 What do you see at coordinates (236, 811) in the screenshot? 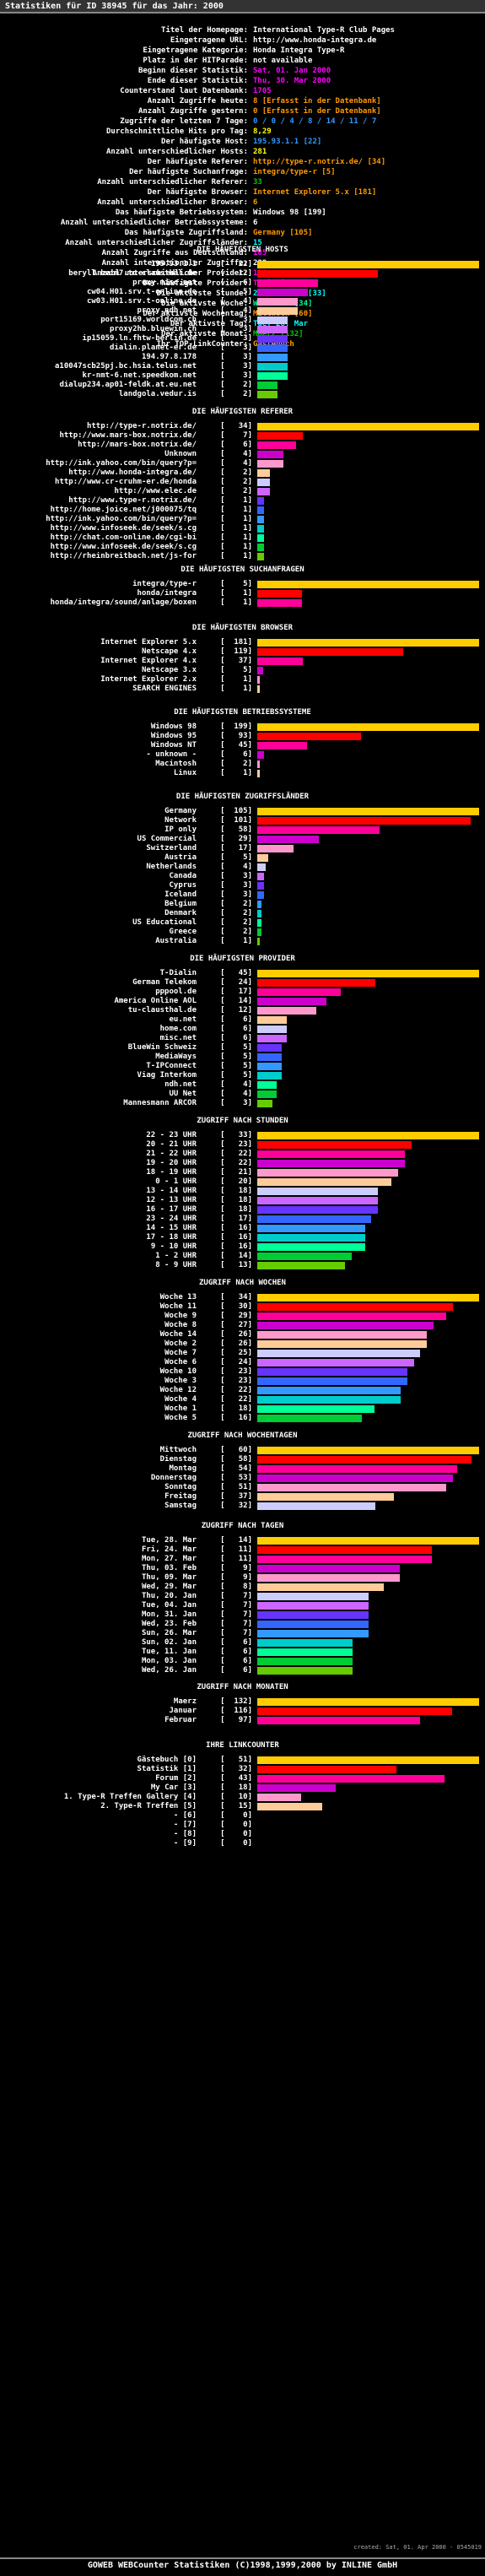
I see `stat-count: [ 105]` at bounding box center [236, 811].